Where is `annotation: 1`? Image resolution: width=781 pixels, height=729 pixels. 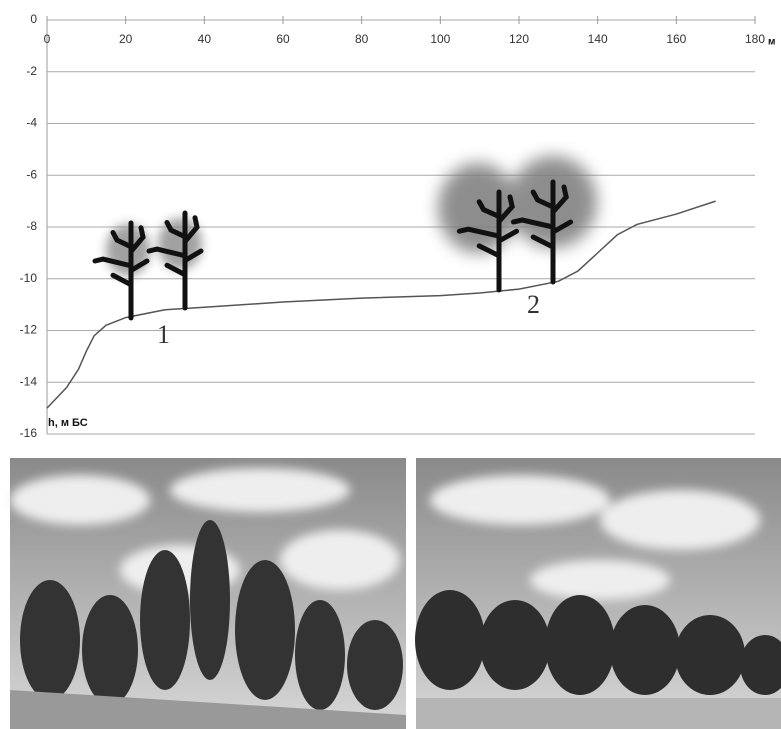 annotation: 1 is located at coordinates (163, 334).